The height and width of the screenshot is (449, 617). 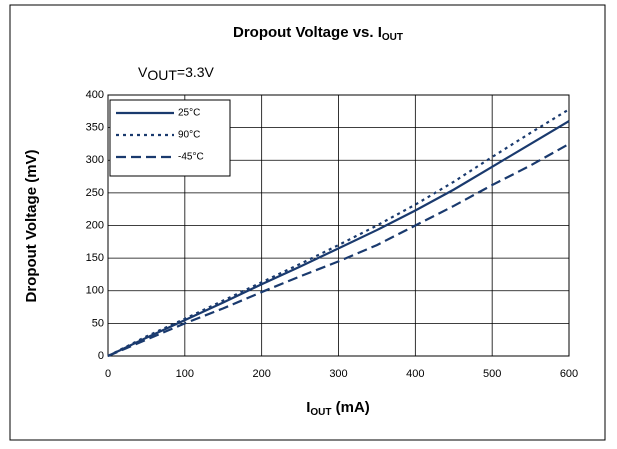 What do you see at coordinates (261, 374) in the screenshot?
I see `x-tick-label: 200` at bounding box center [261, 374].